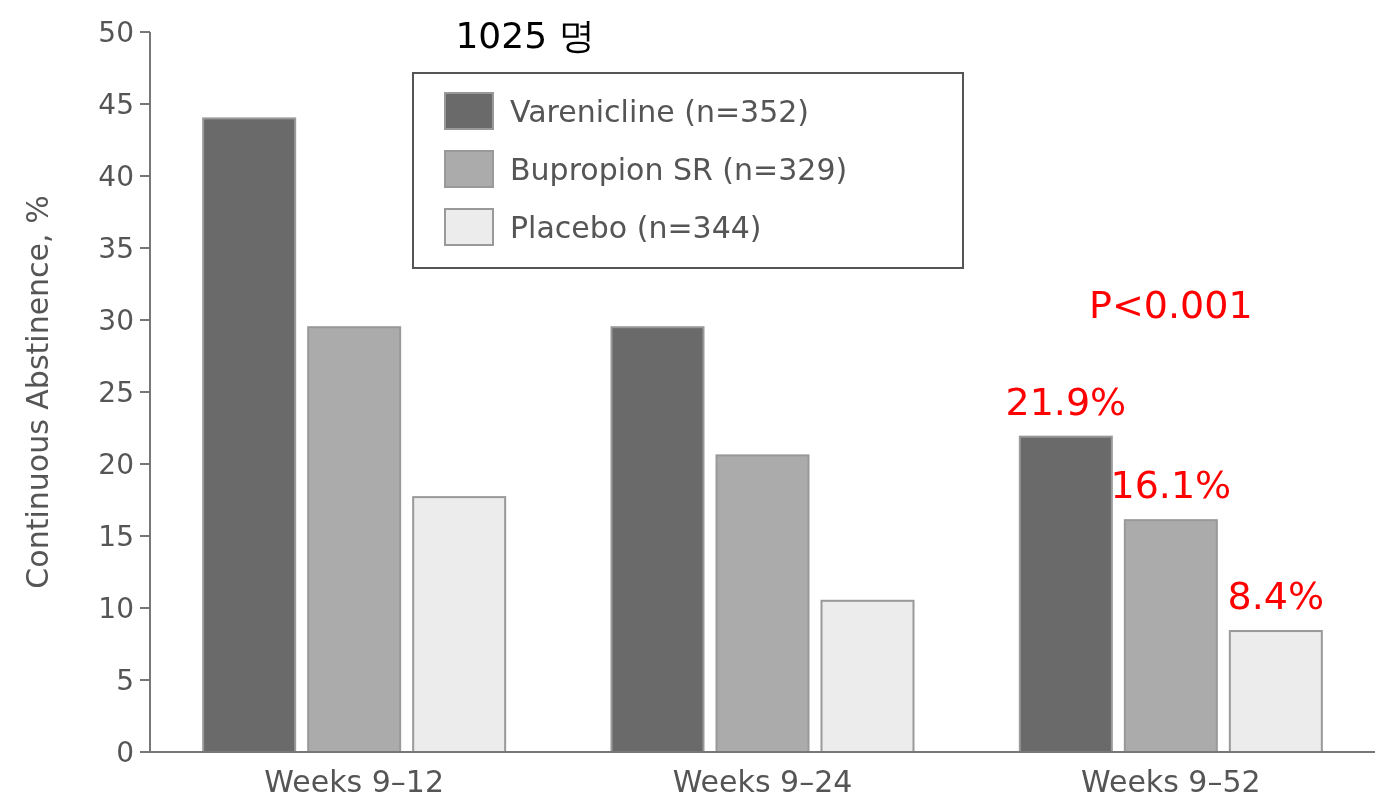 This screenshot has width=1381, height=796. I want to click on y-tick-label: 45, so click(116, 104).